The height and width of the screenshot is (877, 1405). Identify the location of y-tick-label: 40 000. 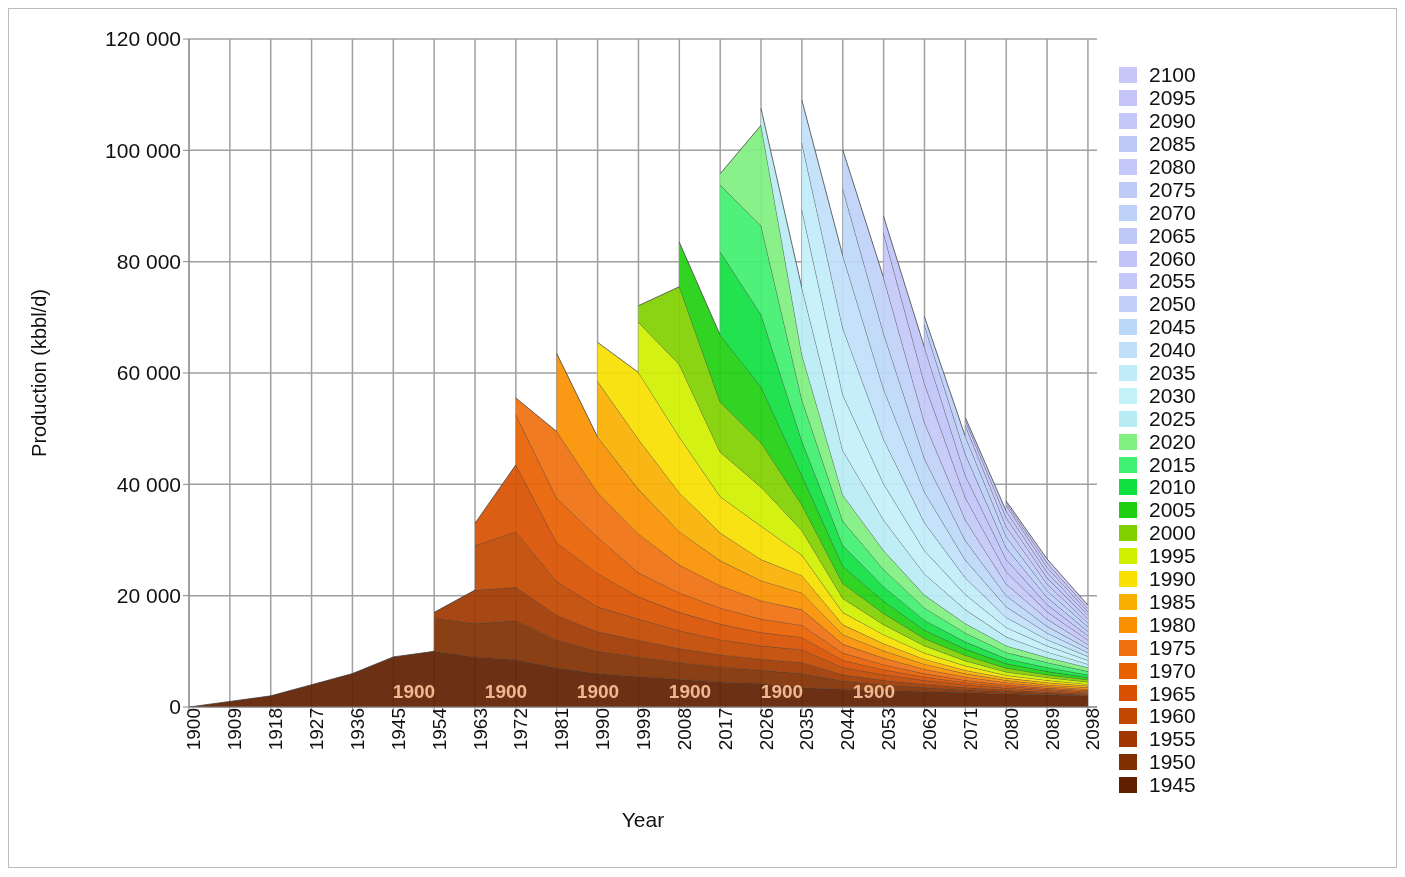
(148, 484).